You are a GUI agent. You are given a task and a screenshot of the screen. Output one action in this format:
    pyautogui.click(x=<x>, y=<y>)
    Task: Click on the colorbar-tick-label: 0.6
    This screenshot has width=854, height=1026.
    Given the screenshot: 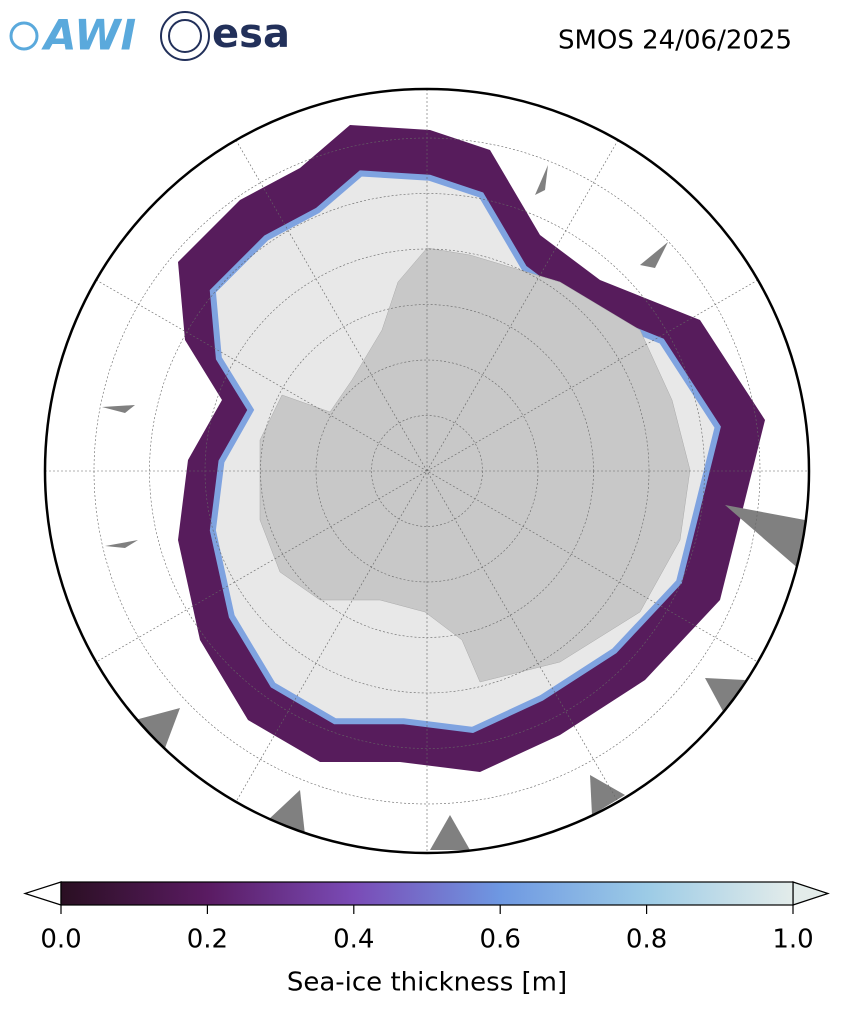 What is the action you would take?
    pyautogui.click(x=500, y=940)
    